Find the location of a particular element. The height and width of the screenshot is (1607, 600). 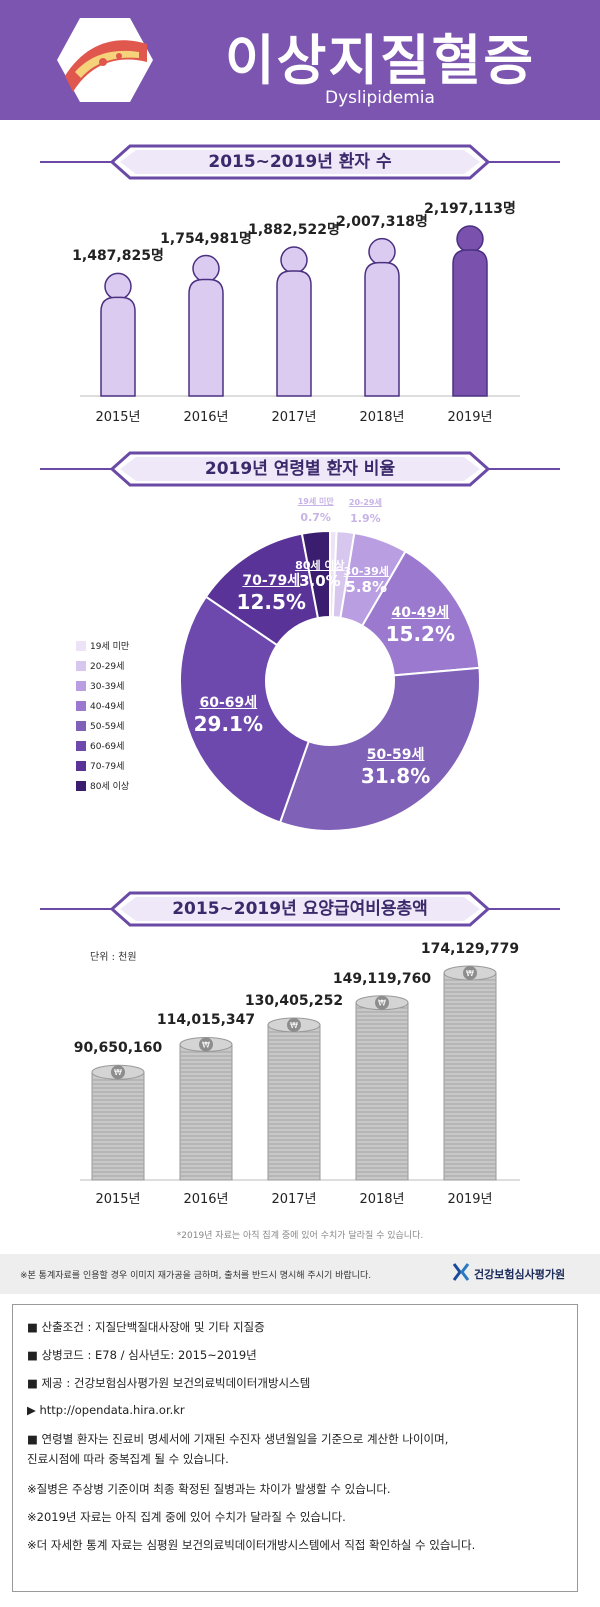

section-banner-age: 2019년 연령별 환자 비율 is located at coordinates (300, 469).